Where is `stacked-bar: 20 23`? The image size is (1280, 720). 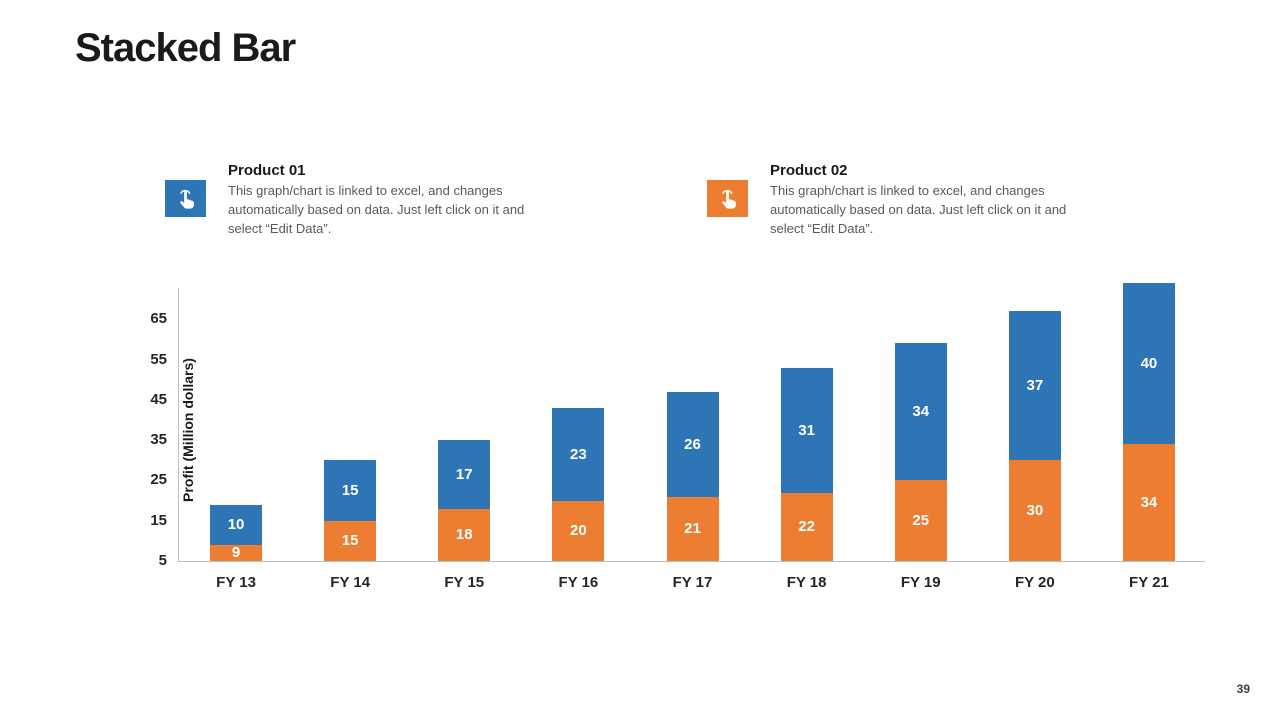 stacked-bar: 20 23 is located at coordinates (578, 484).